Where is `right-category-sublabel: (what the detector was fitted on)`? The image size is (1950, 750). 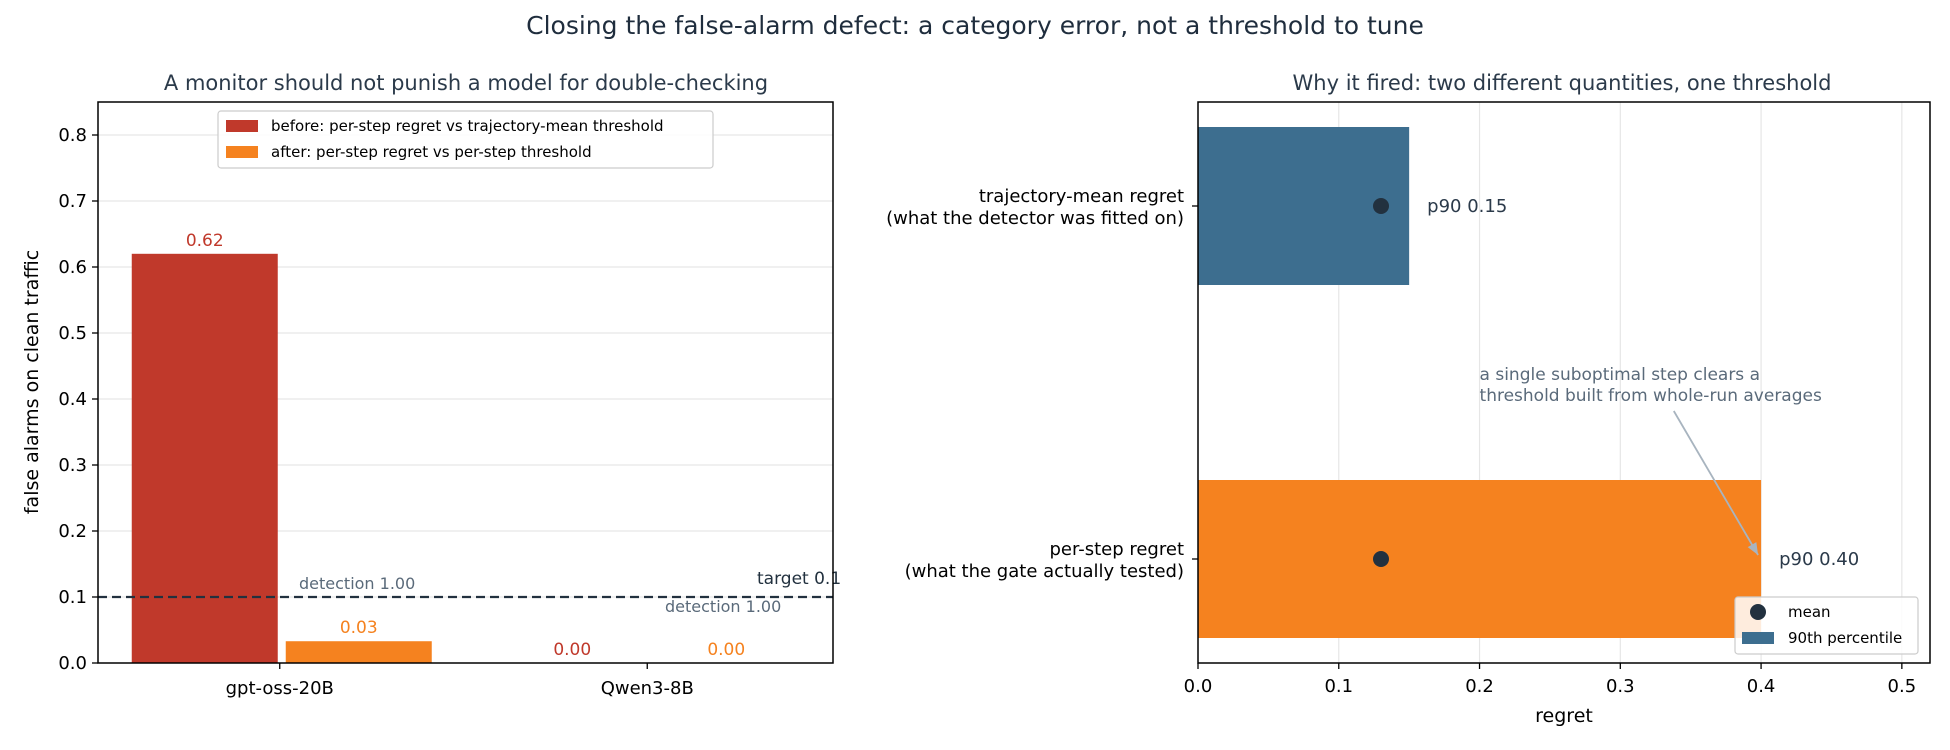 right-category-sublabel: (what the detector was fitted on) is located at coordinates (1035, 218).